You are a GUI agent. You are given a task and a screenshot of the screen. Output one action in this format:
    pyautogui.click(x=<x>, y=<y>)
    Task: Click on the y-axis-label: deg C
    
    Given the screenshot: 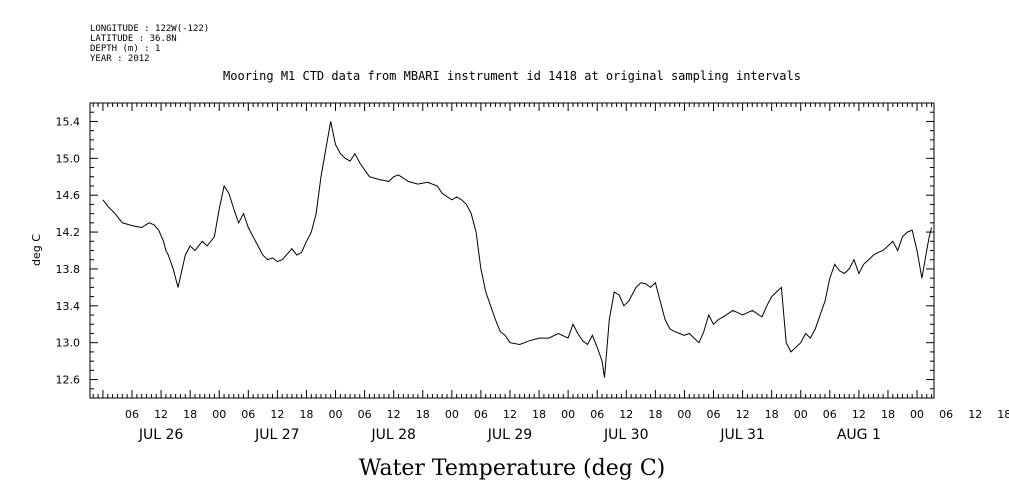 What is the action you would take?
    pyautogui.click(x=36, y=250)
    